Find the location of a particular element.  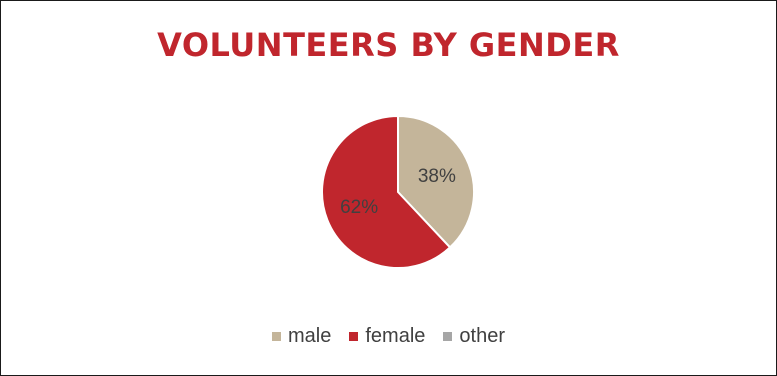

pie-slices is located at coordinates (398, 191).